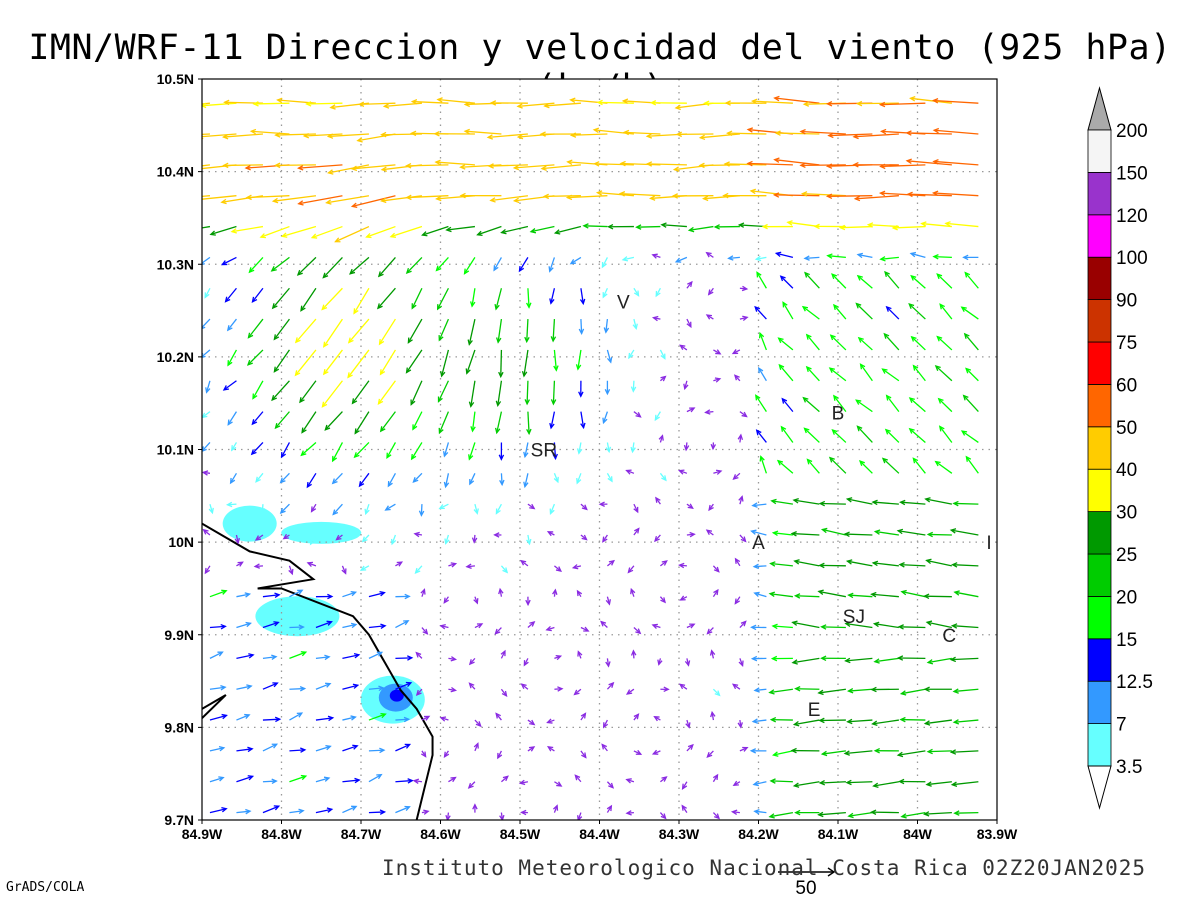  What do you see at coordinates (807, 883) in the screenshot?
I see `reference-vector: 50` at bounding box center [807, 883].